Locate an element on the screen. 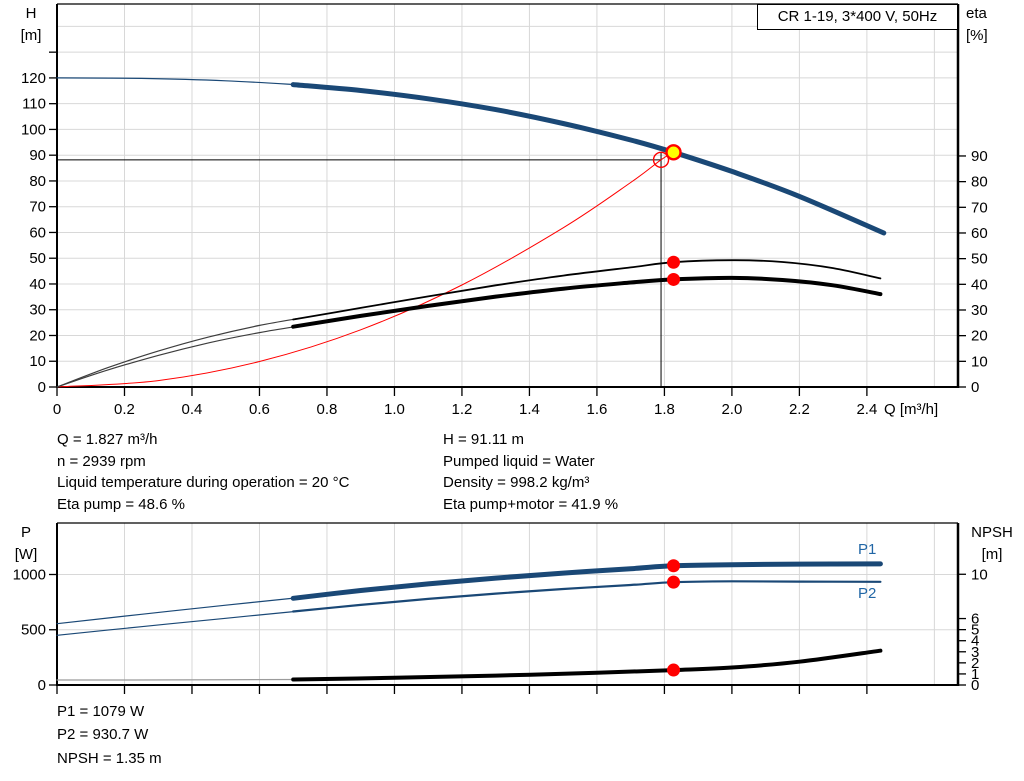  info-pumped-liquid: Pumped liquid = Water is located at coordinates (519, 461).